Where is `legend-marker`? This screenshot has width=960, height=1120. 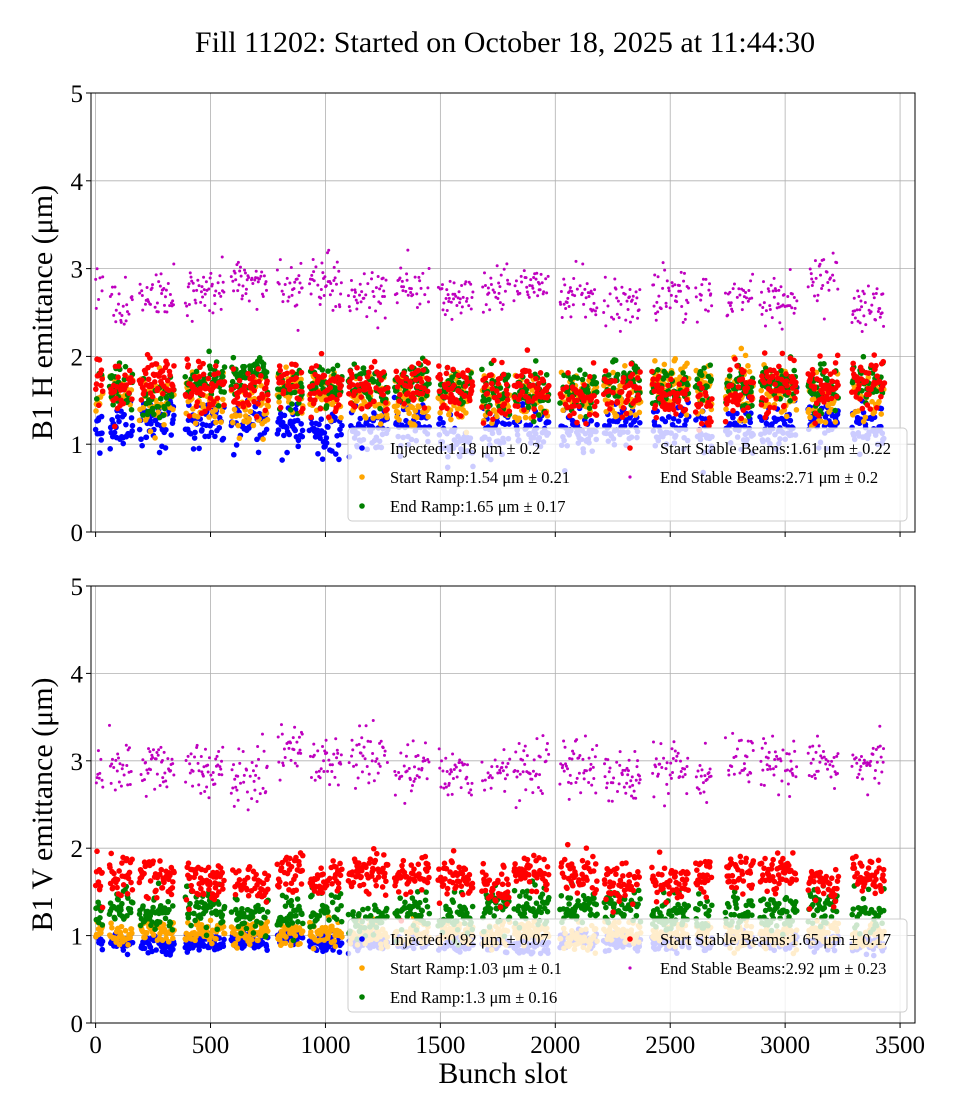
legend-marker is located at coordinates (362, 506).